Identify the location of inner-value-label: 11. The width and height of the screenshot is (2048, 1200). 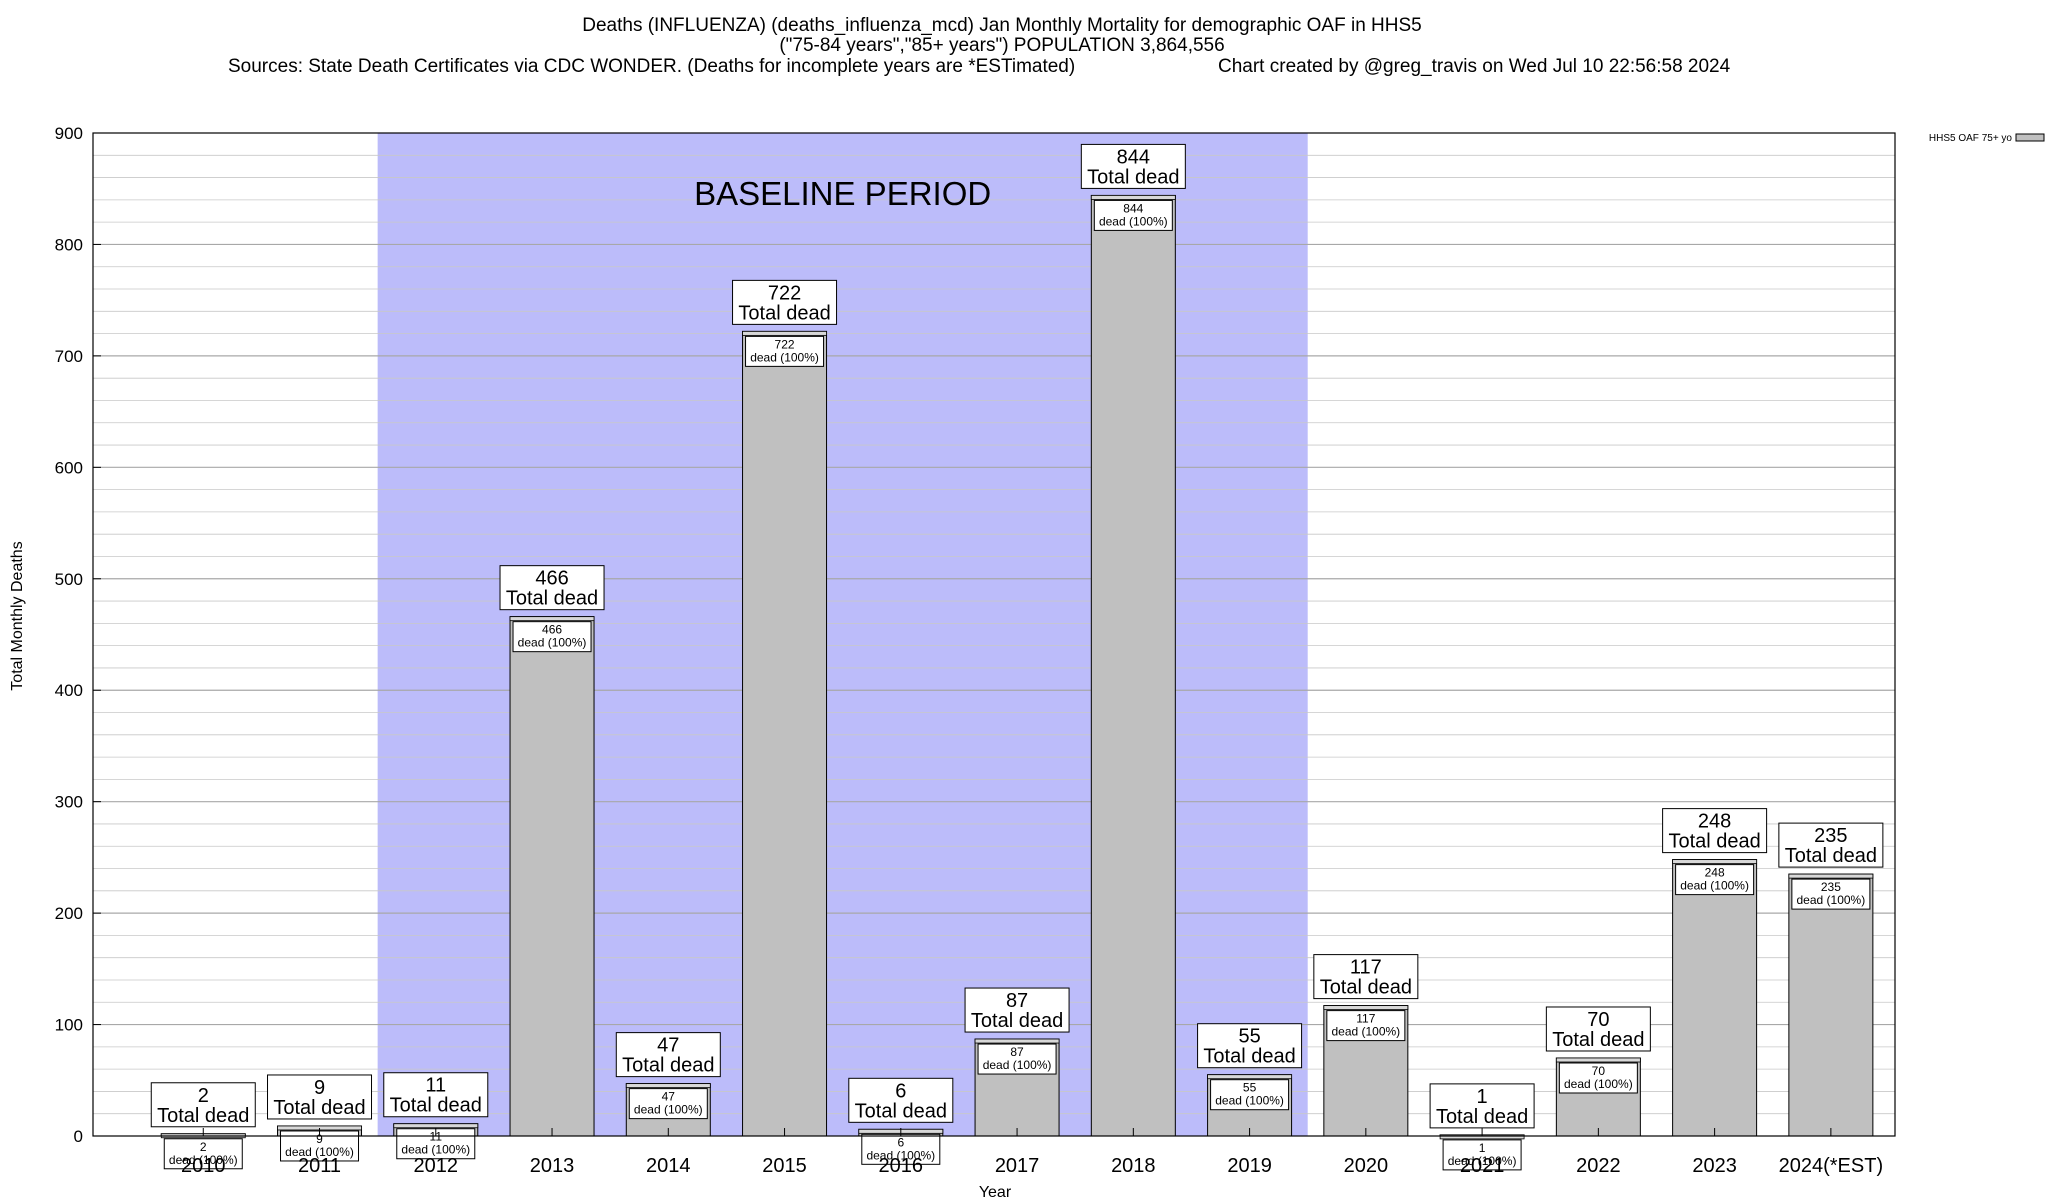
(436, 1137).